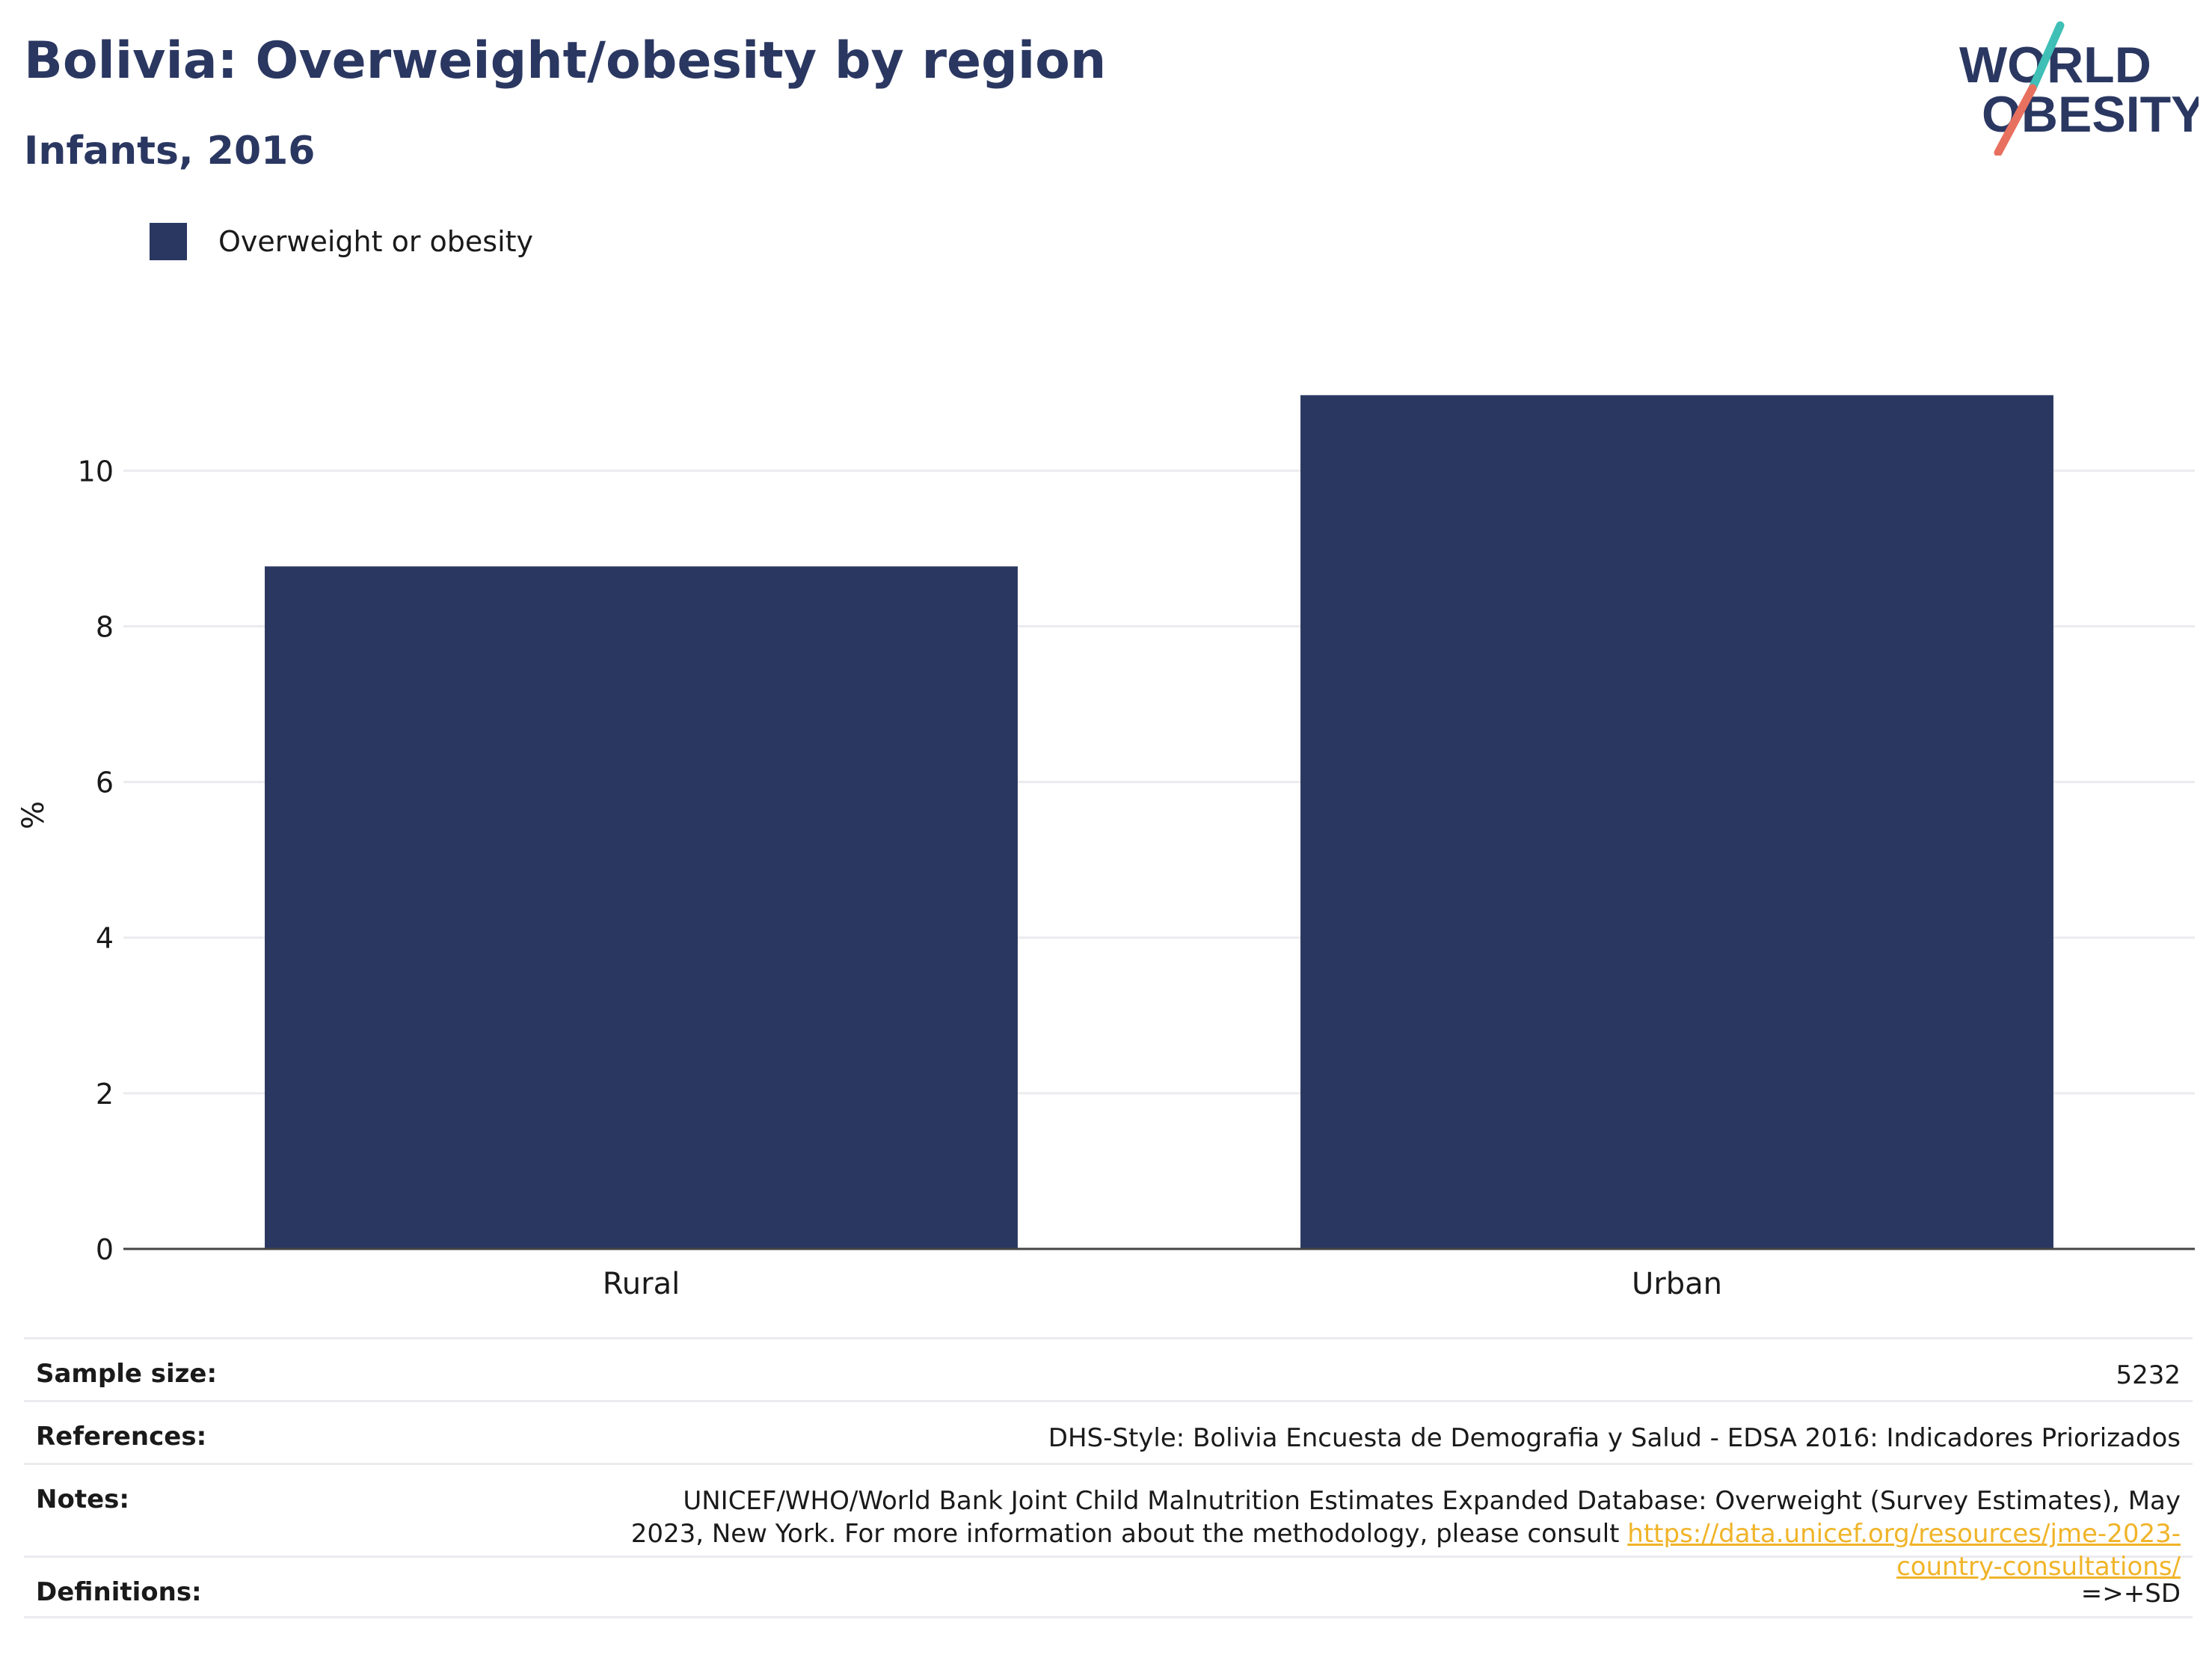 The width and height of the screenshot is (2212, 1655). Describe the element at coordinates (1677, 1284) in the screenshot. I see `x-tick-label-urban: Urban` at that location.